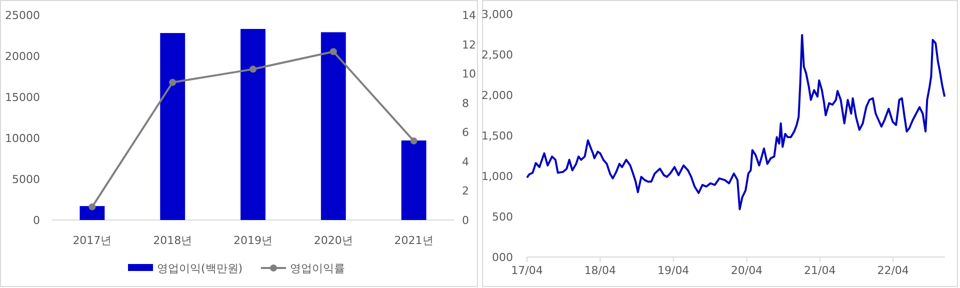 Image resolution: width=960 pixels, height=288 pixels. What do you see at coordinates (465, 161) in the screenshot?
I see `y2-tick-label: 4` at bounding box center [465, 161].